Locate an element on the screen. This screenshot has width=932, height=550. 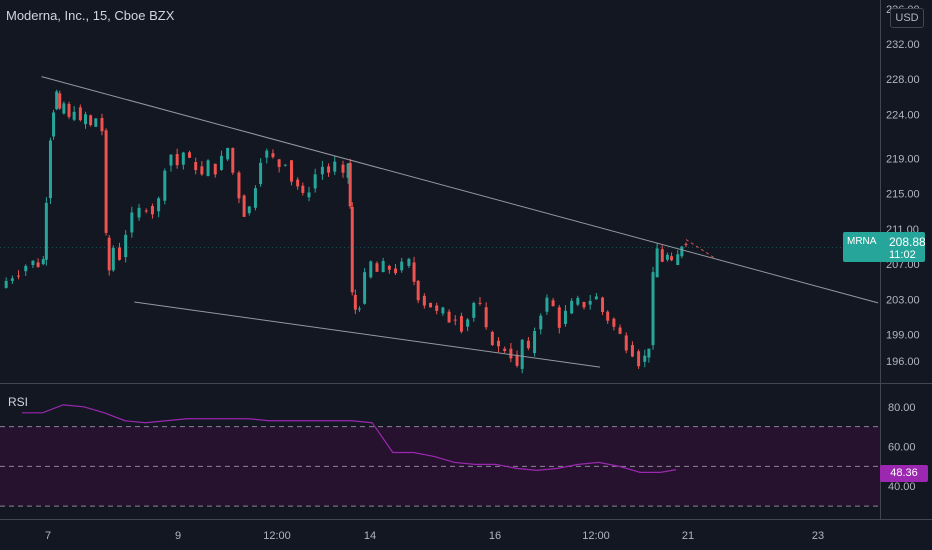
price-tick-label: 228.00 is located at coordinates (903, 80).